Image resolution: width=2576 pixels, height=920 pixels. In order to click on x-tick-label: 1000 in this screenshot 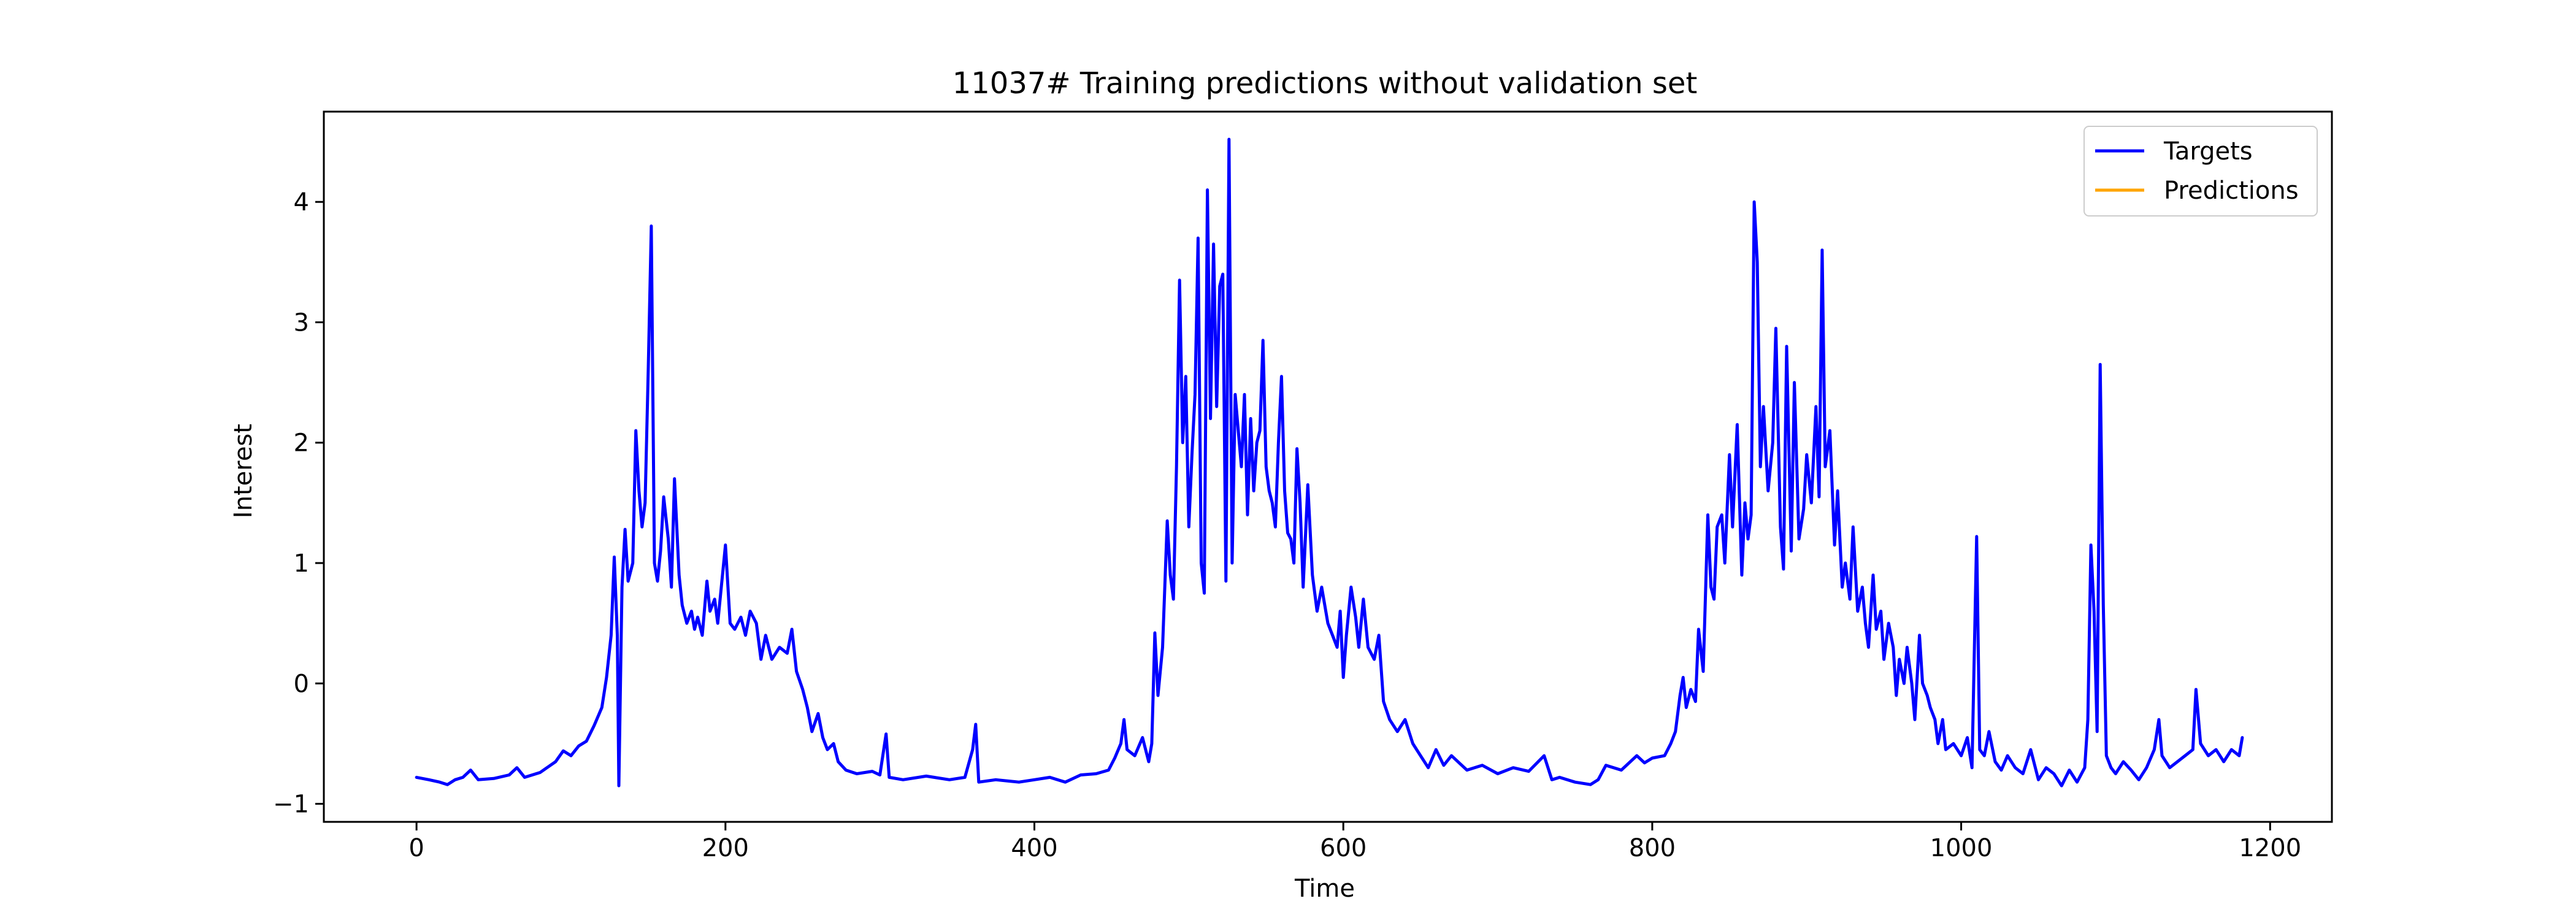, I will do `click(1961, 848)`.